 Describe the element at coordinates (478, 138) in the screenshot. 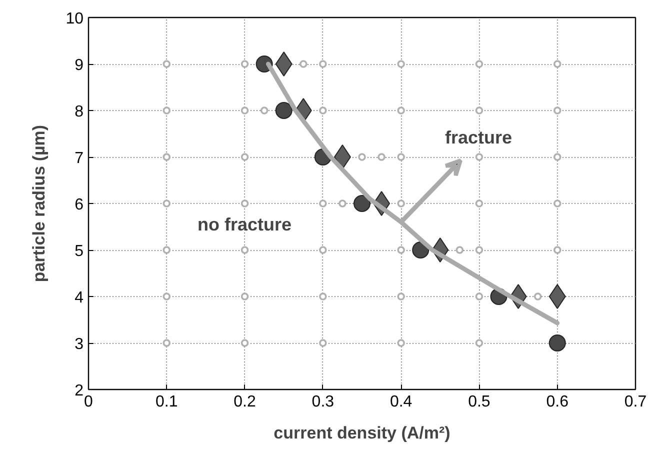

I see `annotation: fracture` at that location.